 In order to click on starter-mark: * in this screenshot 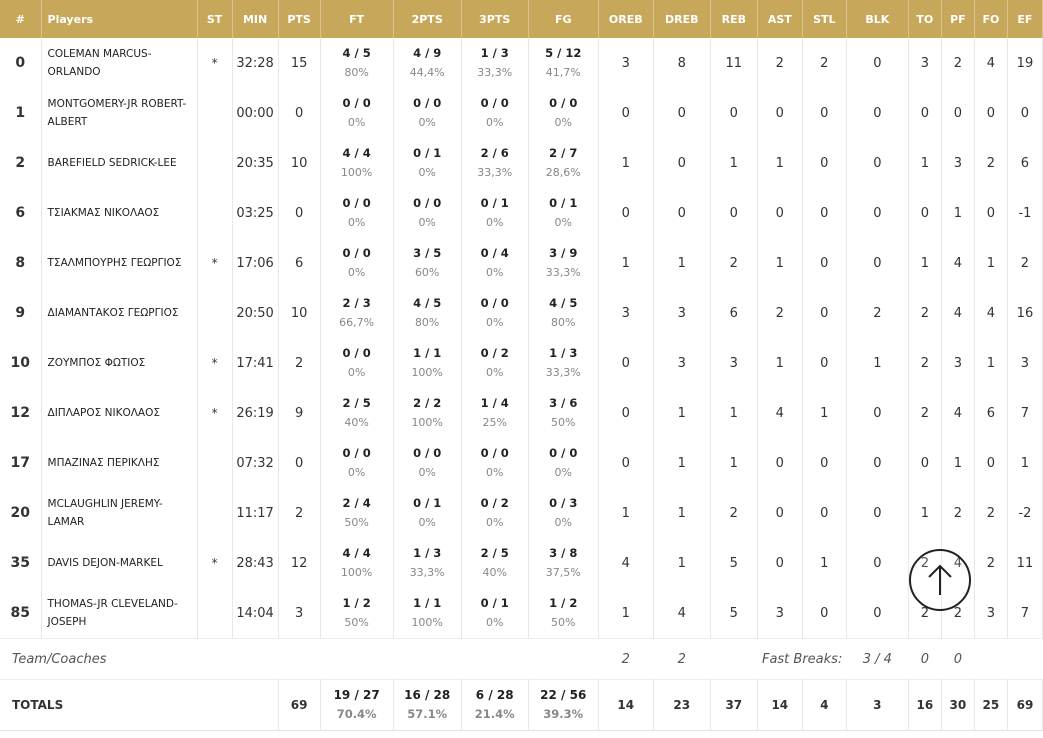, I will do `click(215, 63)`.